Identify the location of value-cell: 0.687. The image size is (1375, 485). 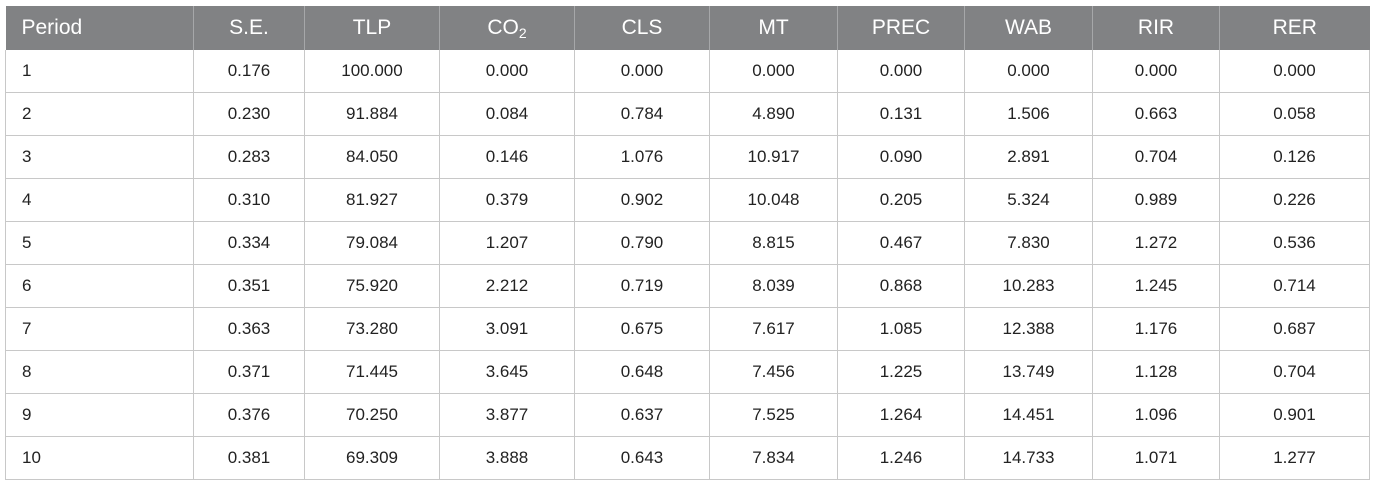
(1294, 329).